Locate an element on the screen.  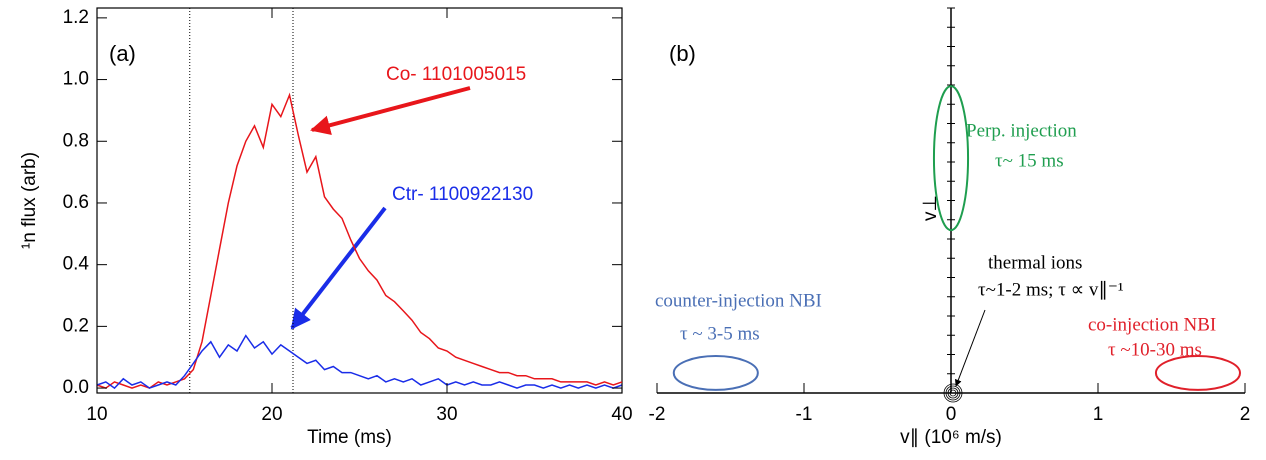
region-tau: τ~ 15 ms is located at coordinates (1029, 160).